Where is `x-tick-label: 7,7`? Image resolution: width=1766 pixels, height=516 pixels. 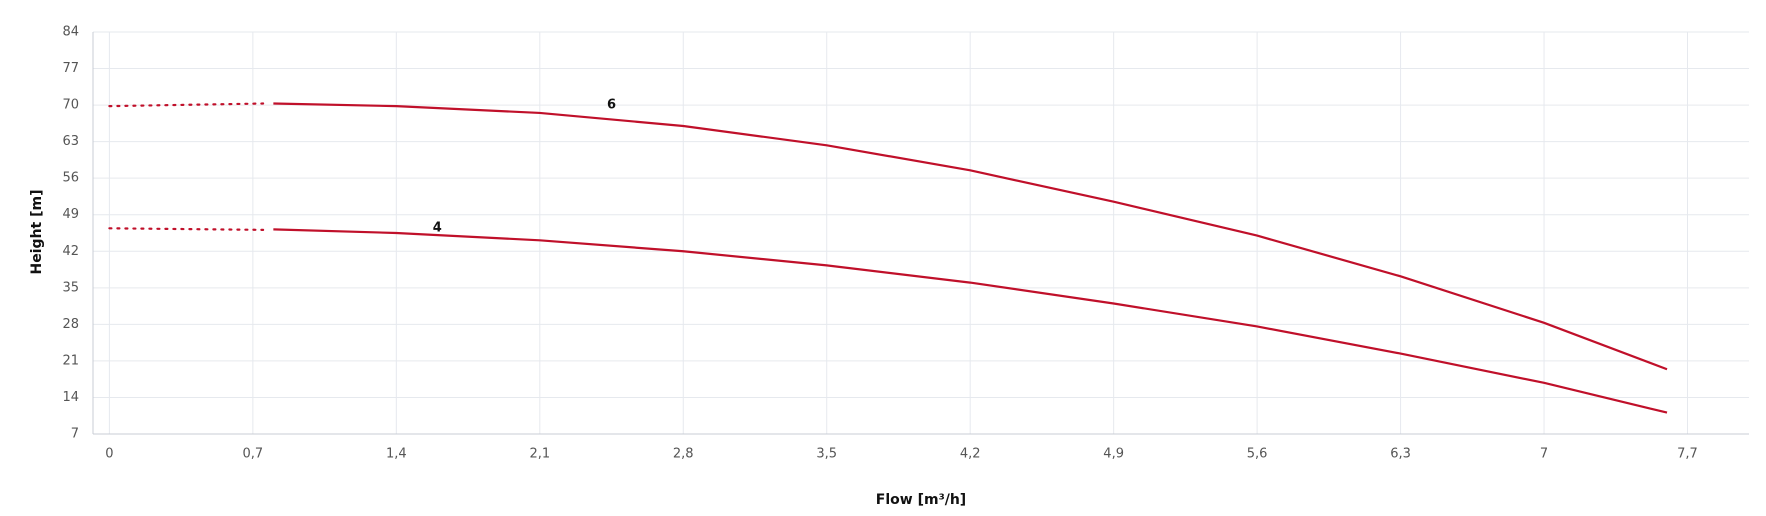
x-tick-label: 7,7 is located at coordinates (1687, 454).